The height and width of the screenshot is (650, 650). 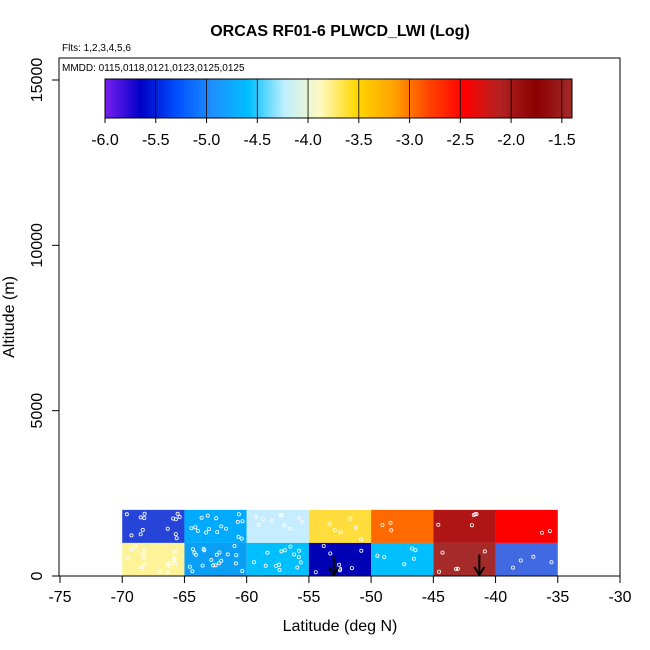 I want to click on sample-points, so click(x=339, y=543).